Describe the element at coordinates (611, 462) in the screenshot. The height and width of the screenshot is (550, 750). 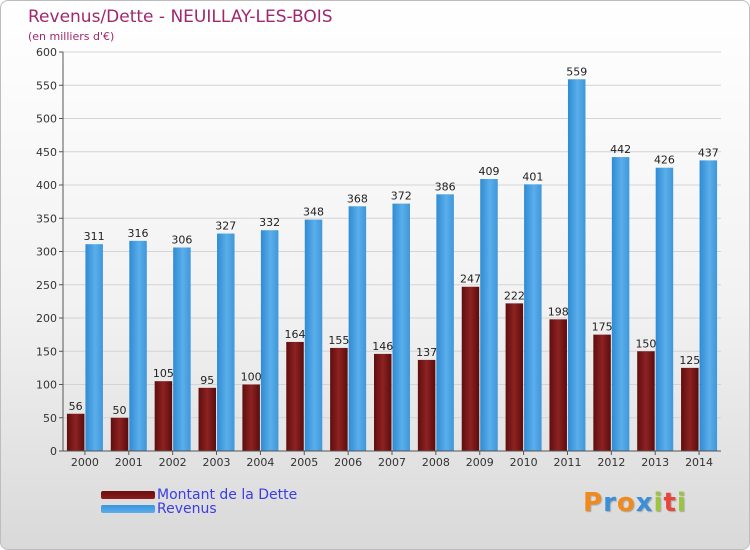
I see `x-tick-label: 2012` at that location.